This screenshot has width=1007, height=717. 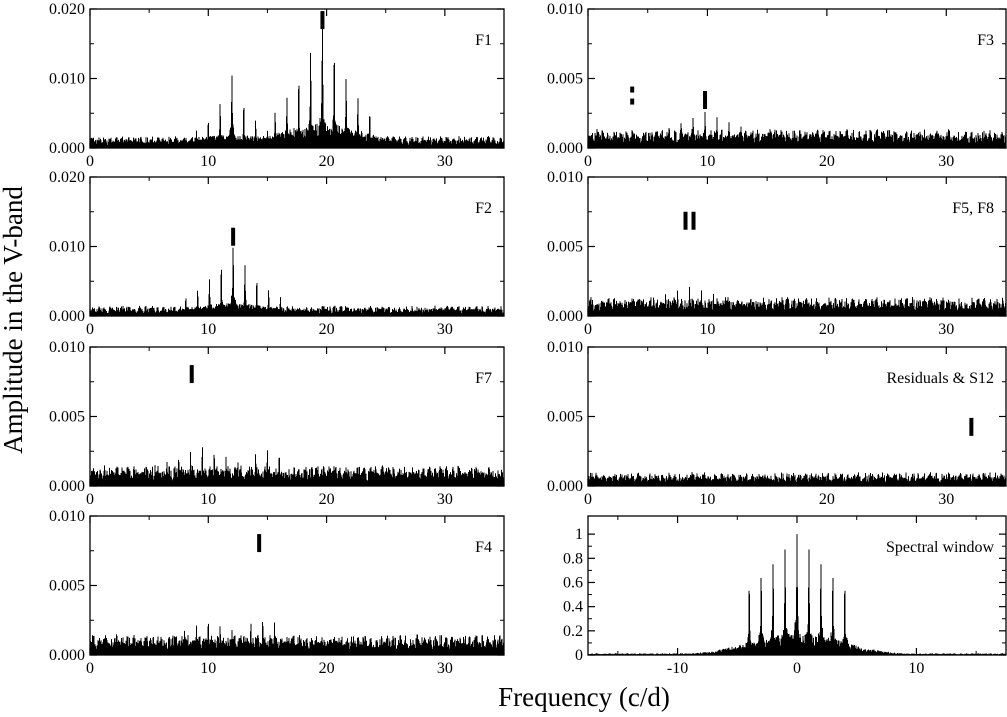 I want to click on y-tick-label: 0, so click(x=579, y=655).